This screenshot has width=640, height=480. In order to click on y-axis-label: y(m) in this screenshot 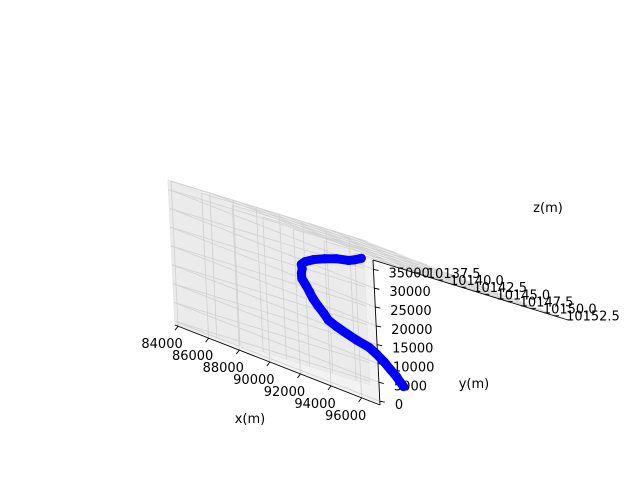, I will do `click(474, 384)`.